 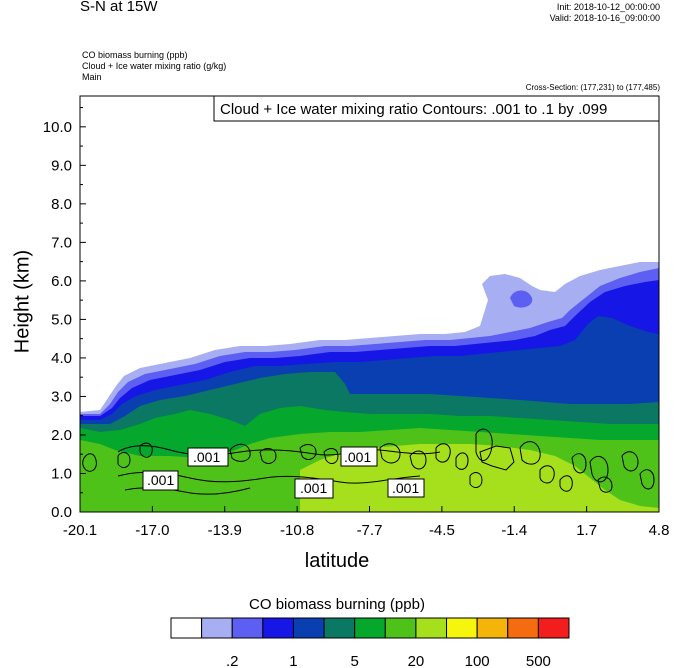 I want to click on x-tick-label: -1.4, so click(x=514, y=530).